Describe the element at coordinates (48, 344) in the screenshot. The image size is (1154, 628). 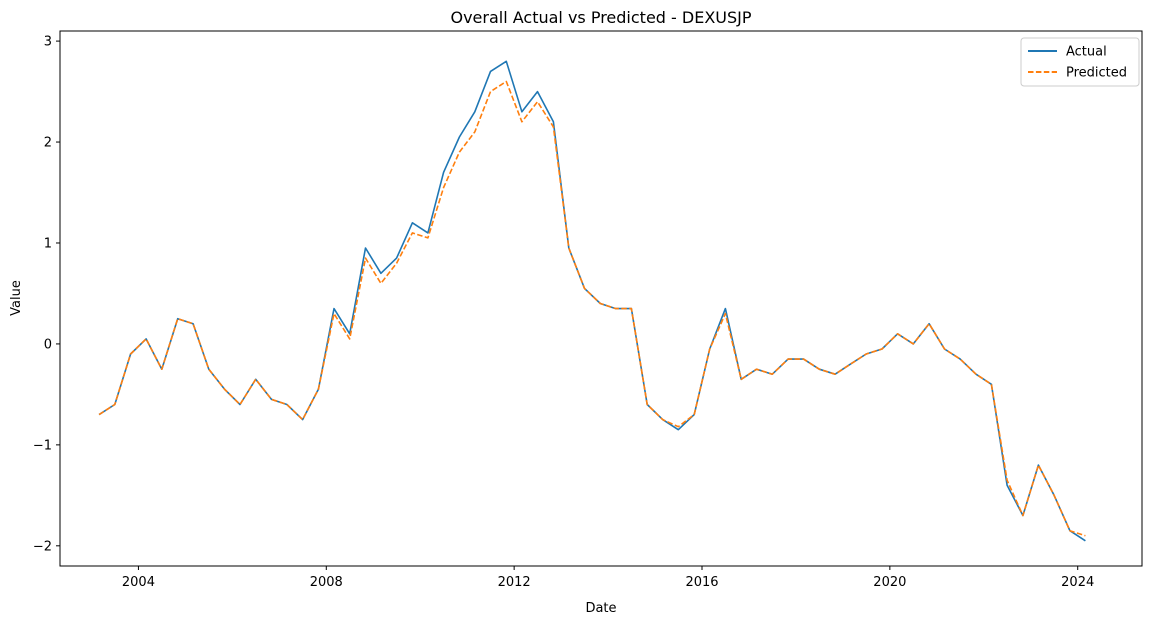
I see `y-tick-label: 0` at that location.